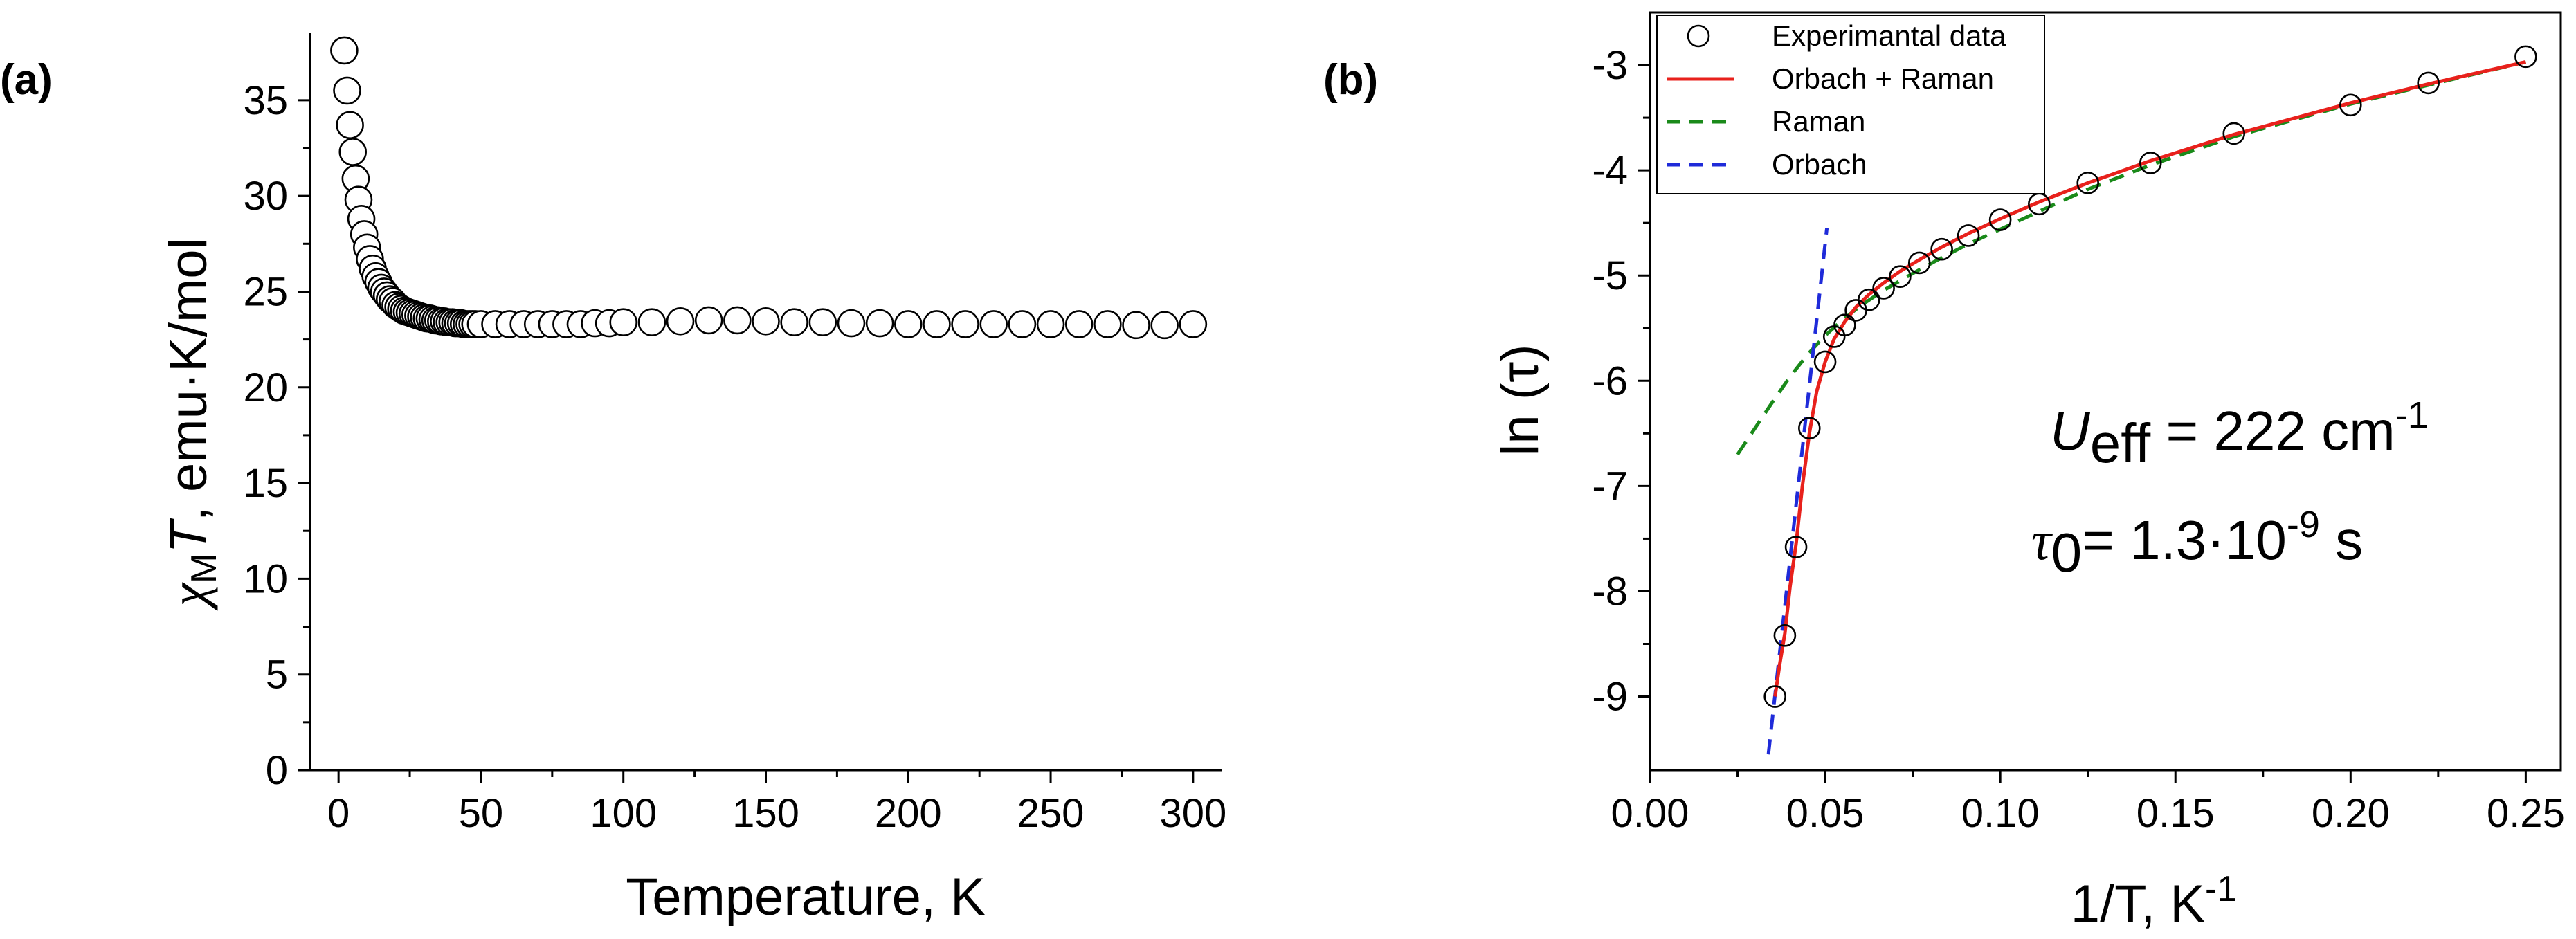 Image resolution: width=2576 pixels, height=939 pixels. What do you see at coordinates (1889, 35) in the screenshot?
I see `legend-label: Experimantal data` at bounding box center [1889, 35].